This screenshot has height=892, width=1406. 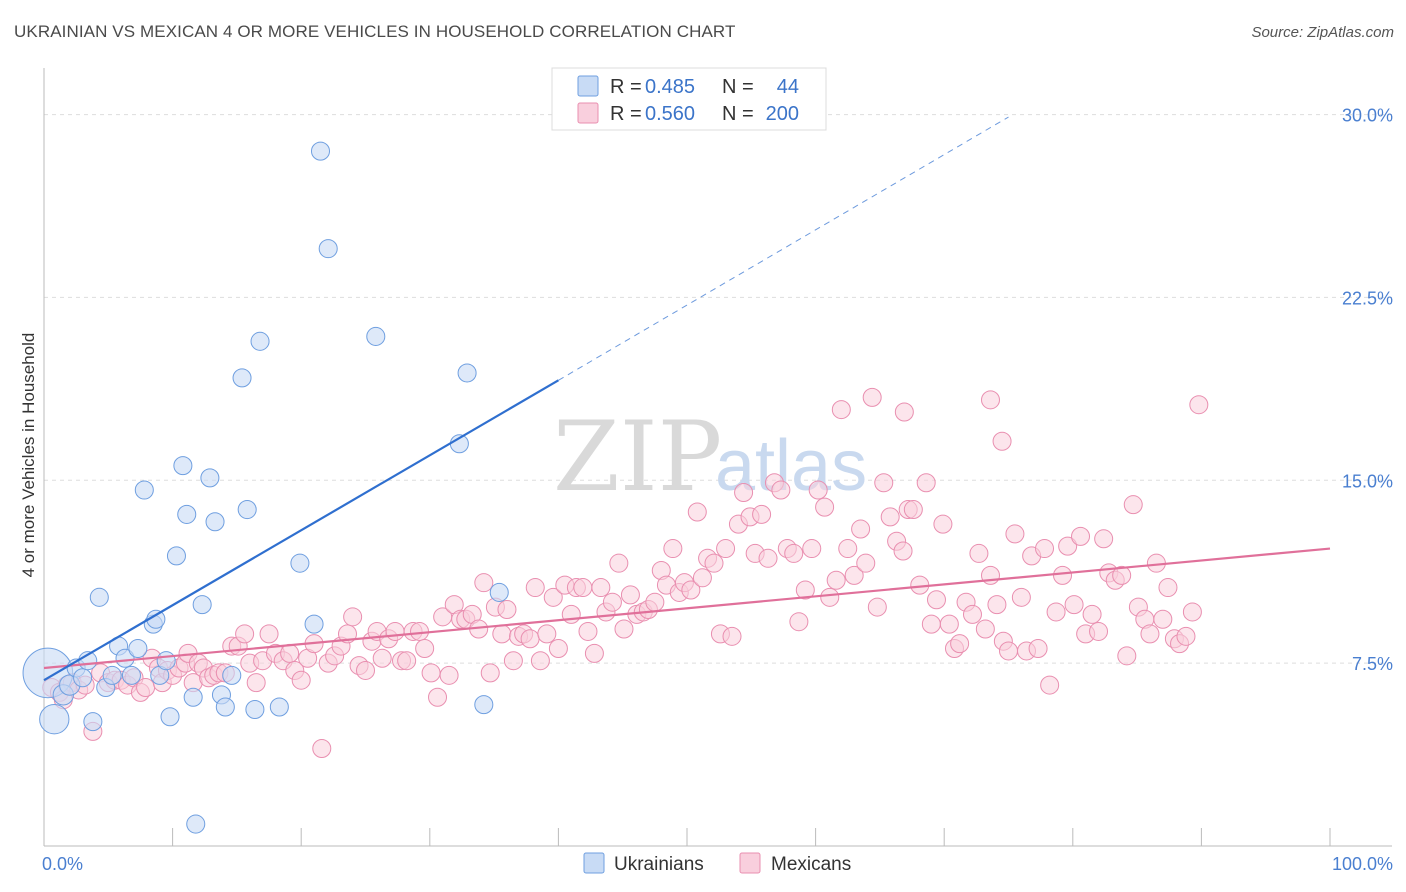 What do you see at coordinates (1322, 32) in the screenshot?
I see `source-credit: Source: ZipAtlas.com` at bounding box center [1322, 32].